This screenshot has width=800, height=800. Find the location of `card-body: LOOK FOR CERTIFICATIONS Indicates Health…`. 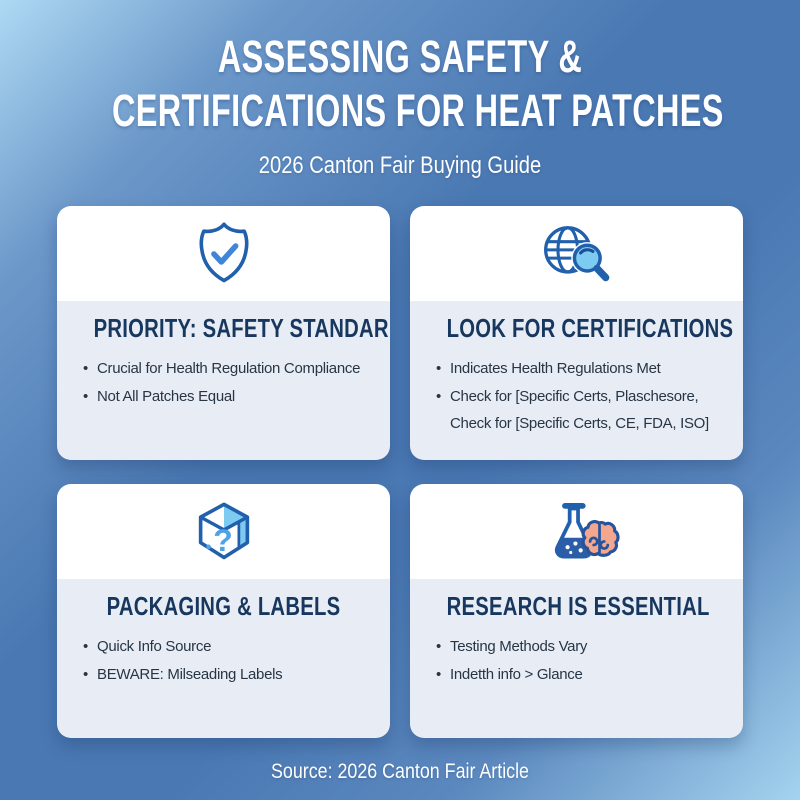

card-body: LOOK FOR CERTIFICATIONS Indicates Health… is located at coordinates (576, 380).